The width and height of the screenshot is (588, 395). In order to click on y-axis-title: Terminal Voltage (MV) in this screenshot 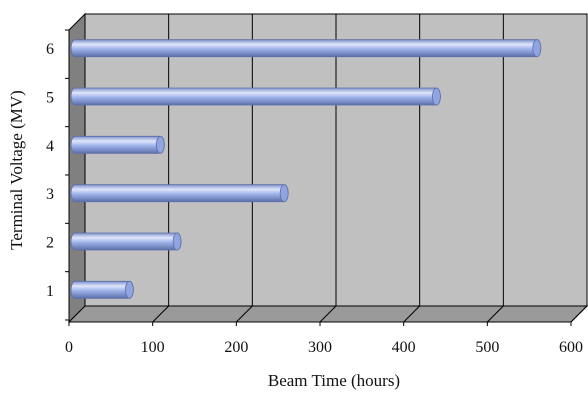, I will do `click(16, 170)`.